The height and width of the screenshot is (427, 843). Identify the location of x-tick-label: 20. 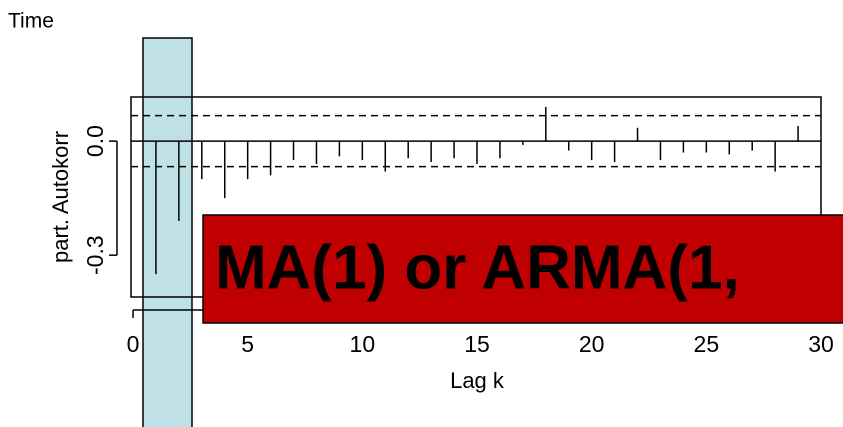
(592, 344).